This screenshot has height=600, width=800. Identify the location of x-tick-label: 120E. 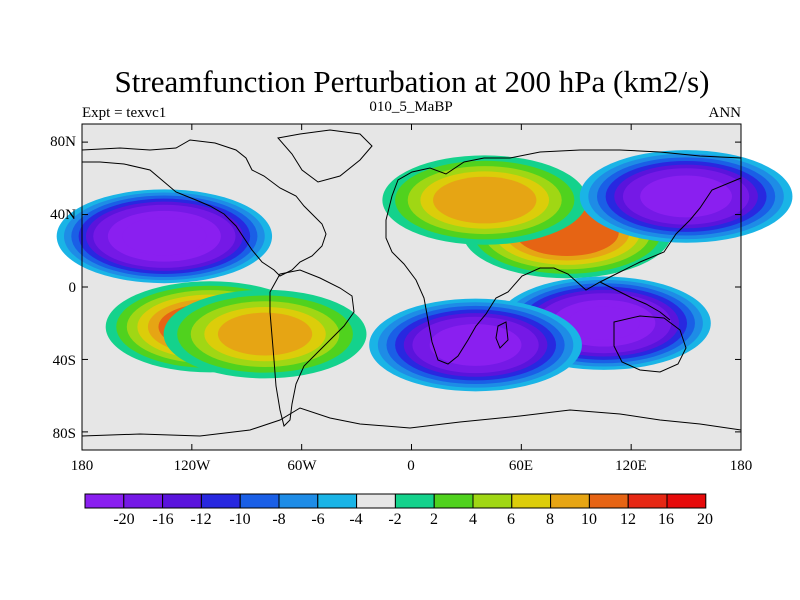
(631, 466).